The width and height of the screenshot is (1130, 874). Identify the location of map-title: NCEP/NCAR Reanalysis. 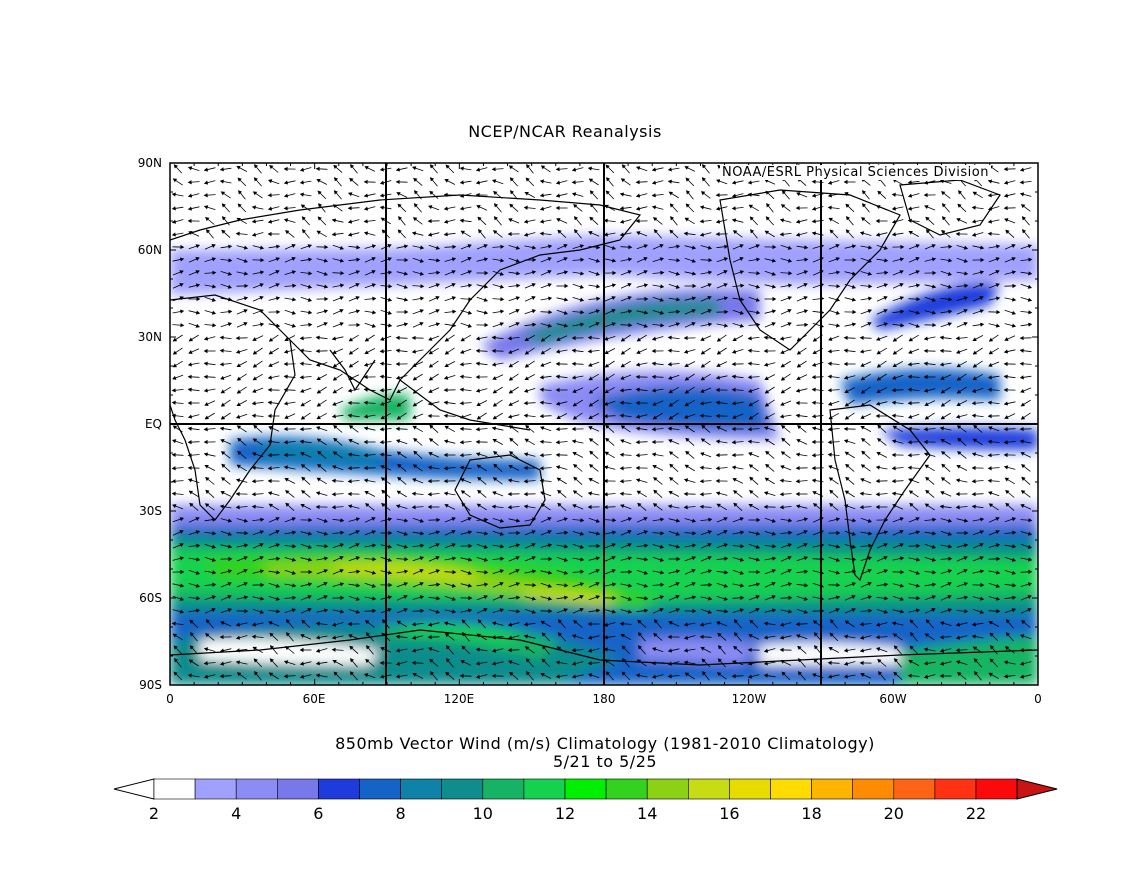
(565, 131).